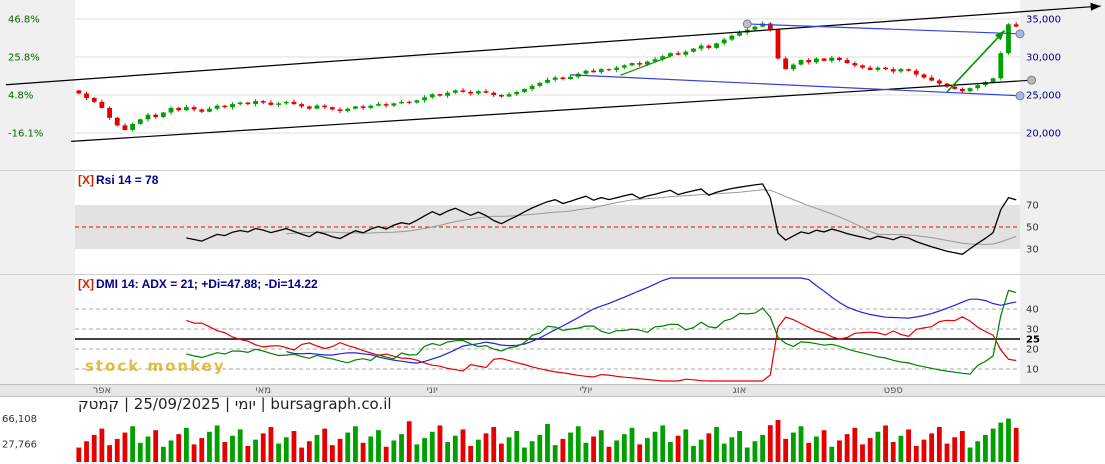 The width and height of the screenshot is (1105, 464). I want to click on dmi-axis-label: 25, so click(1033, 340).